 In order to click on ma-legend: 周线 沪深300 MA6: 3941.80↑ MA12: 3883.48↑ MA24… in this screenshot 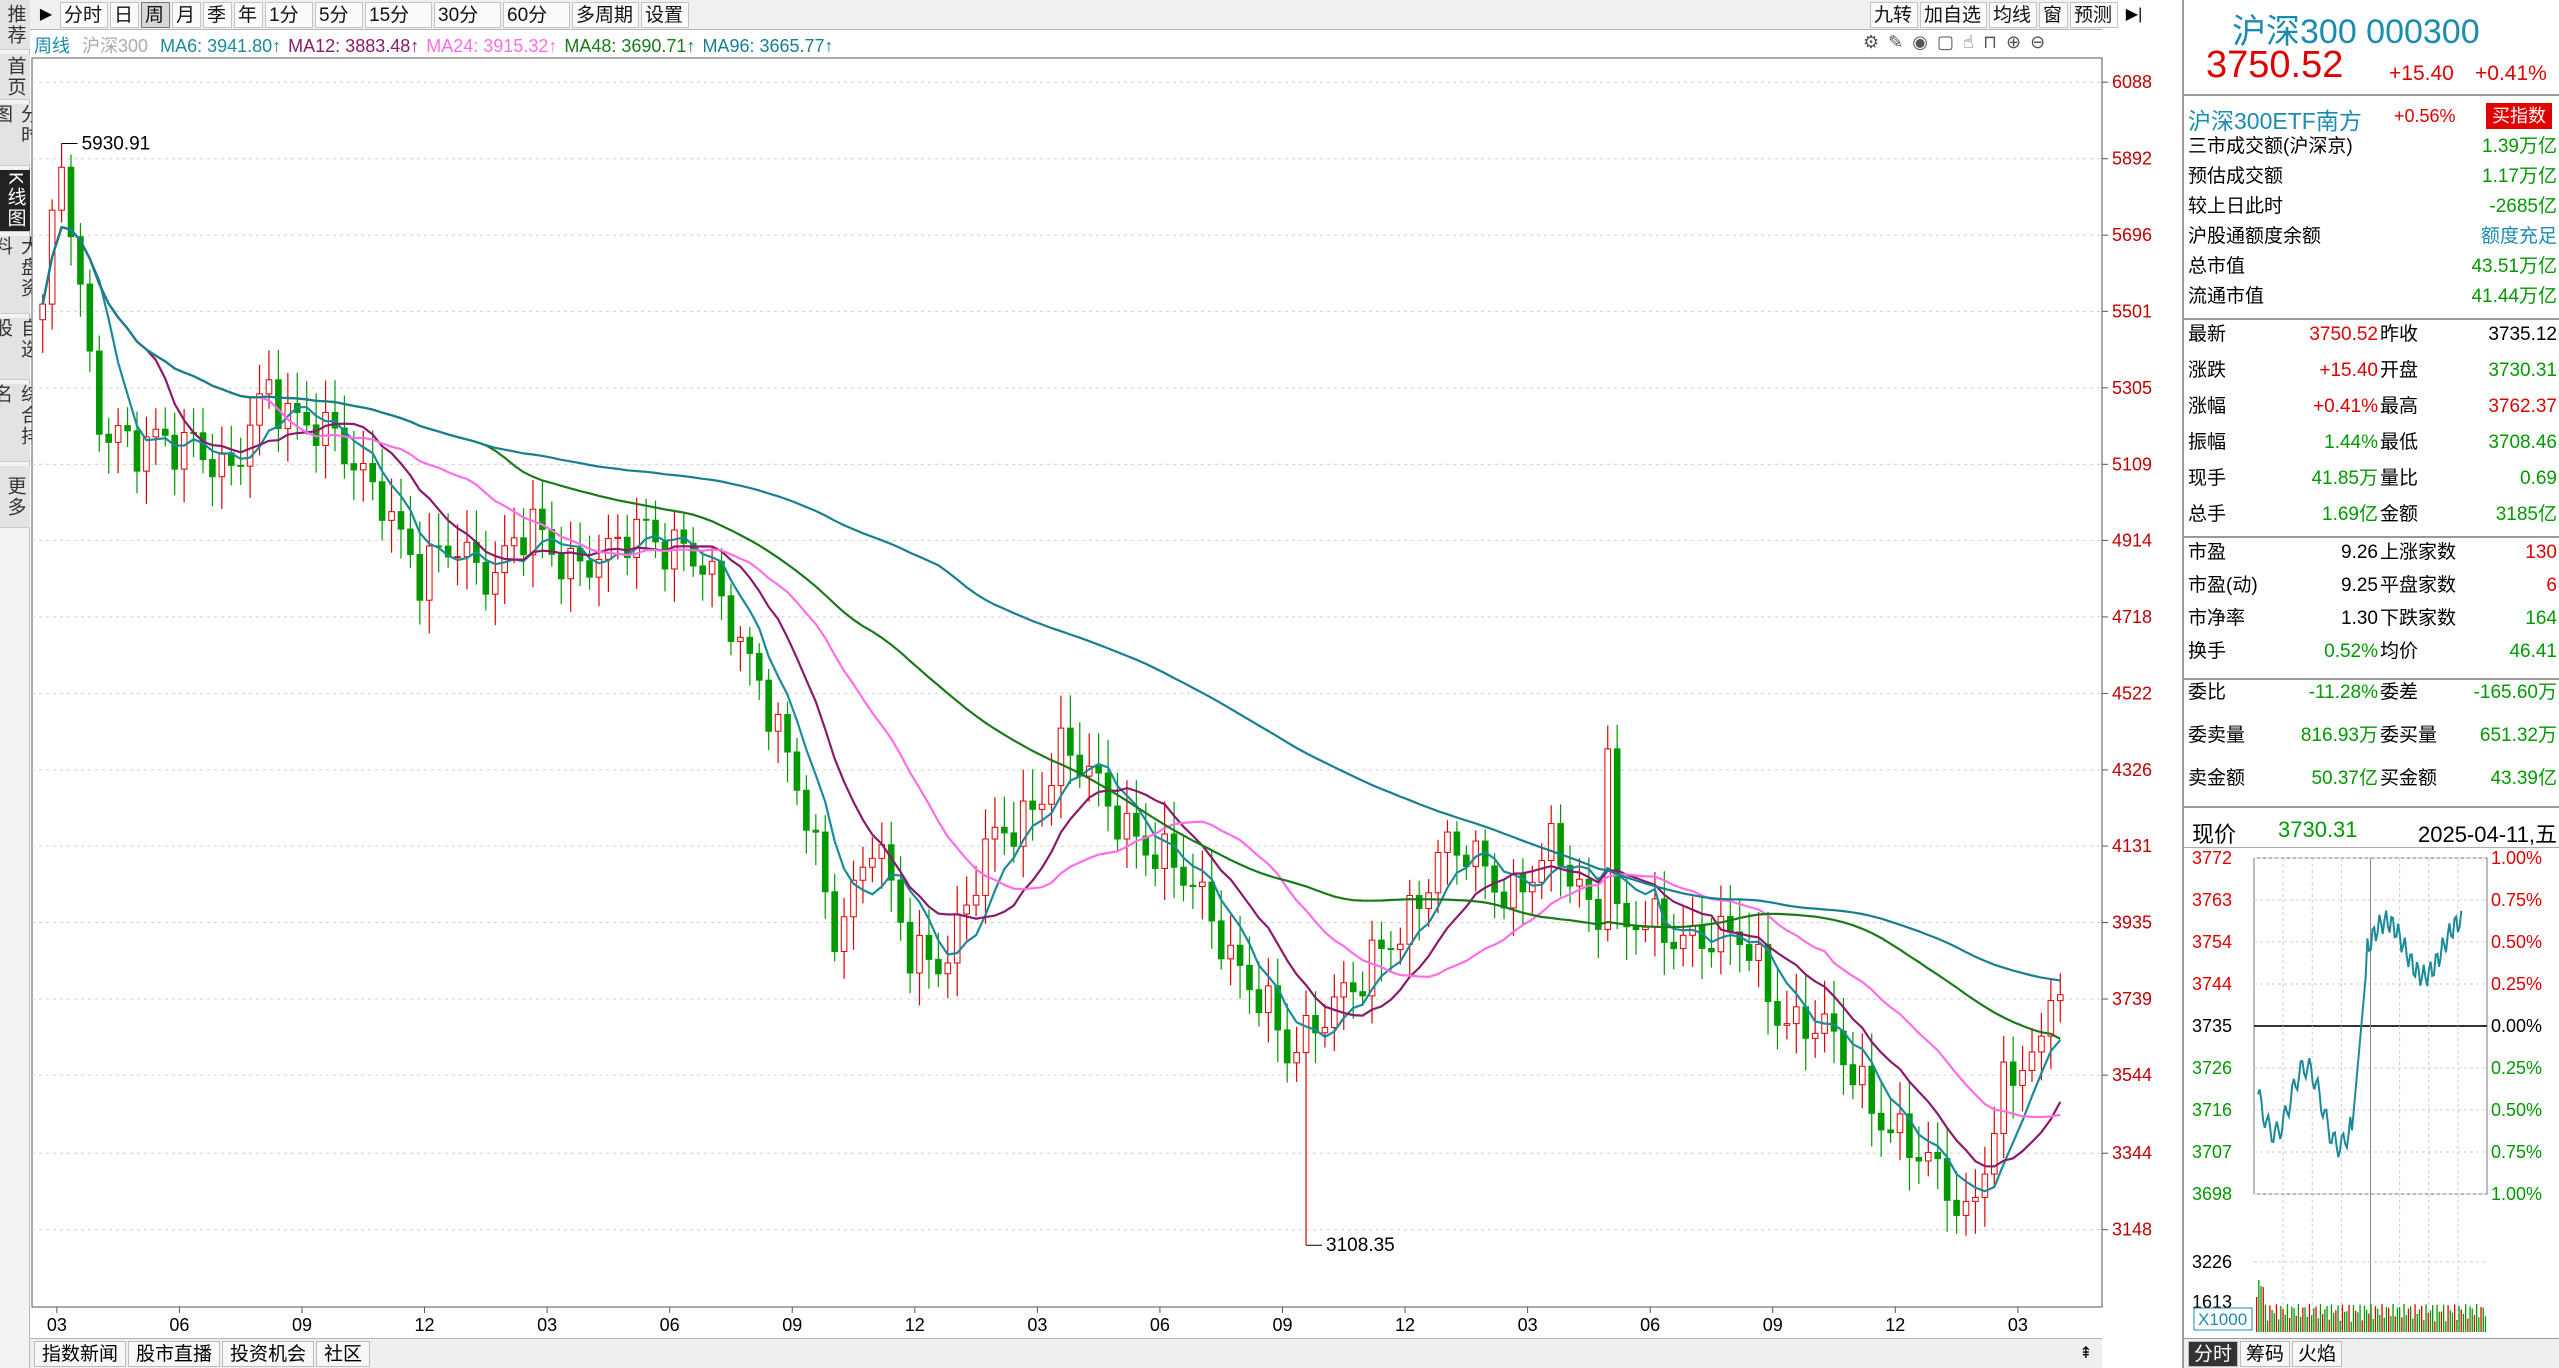, I will do `click(437, 45)`.